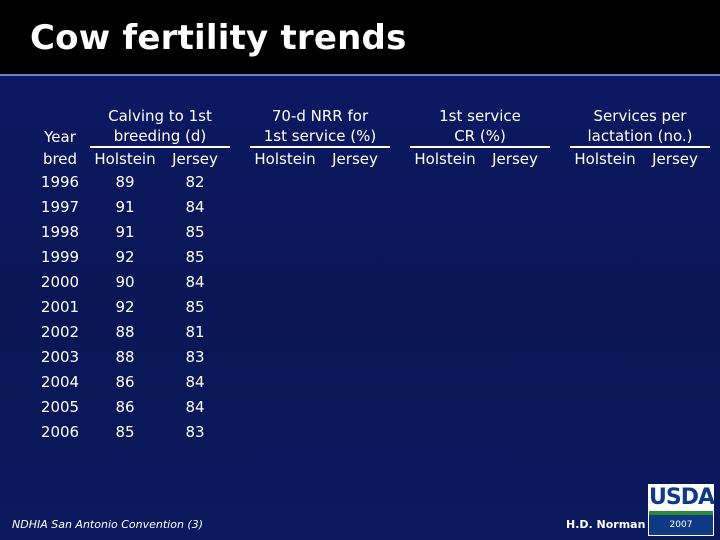 The height and width of the screenshot is (540, 720). I want to click on footer-left: NDHIA San Antonio Convention (3), so click(108, 524).